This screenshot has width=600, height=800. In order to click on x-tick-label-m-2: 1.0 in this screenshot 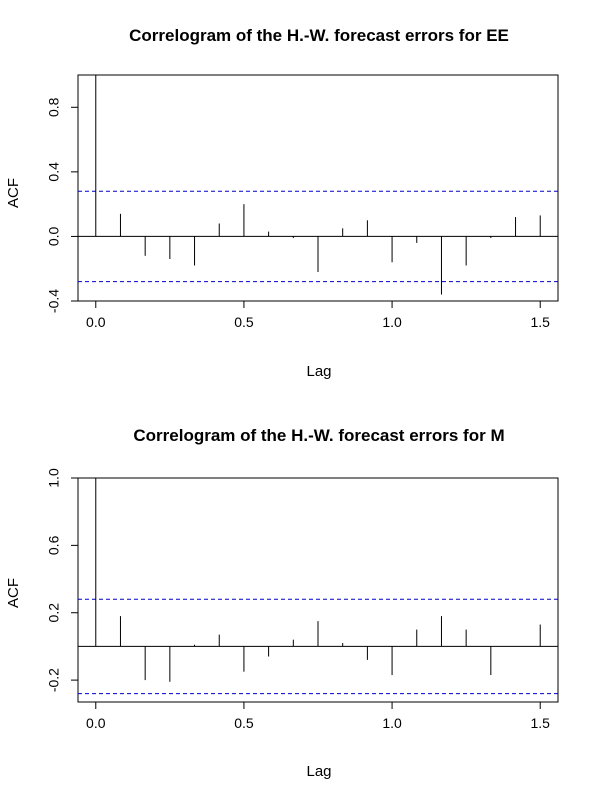, I will do `click(392, 723)`.